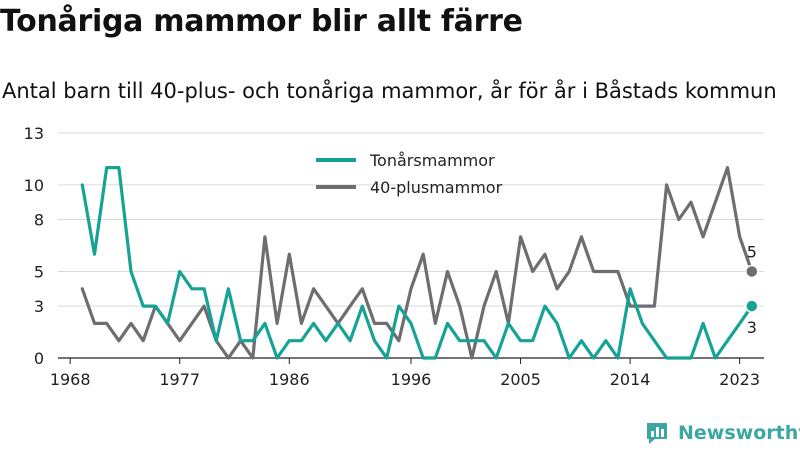 The image size is (800, 450). What do you see at coordinates (409, 174) in the screenshot?
I see `legend: Tonårsmammor 40-plusmammor` at bounding box center [409, 174].